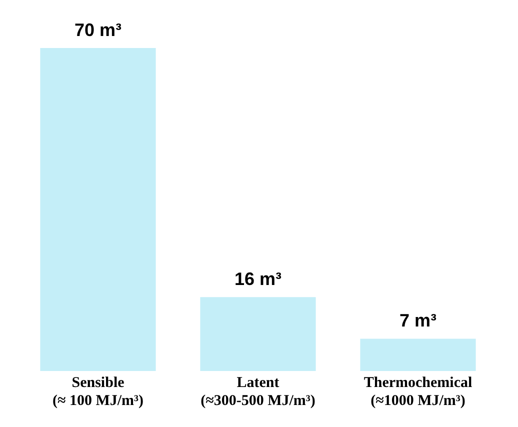 Image resolution: width=518 pixels, height=427 pixels. I want to click on data-label: 16 m³, so click(258, 279).